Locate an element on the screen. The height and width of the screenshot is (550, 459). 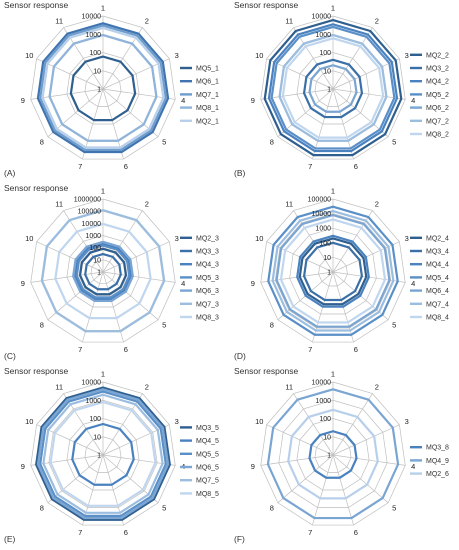
legend-label: MQ4_5 is located at coordinates (207, 441).